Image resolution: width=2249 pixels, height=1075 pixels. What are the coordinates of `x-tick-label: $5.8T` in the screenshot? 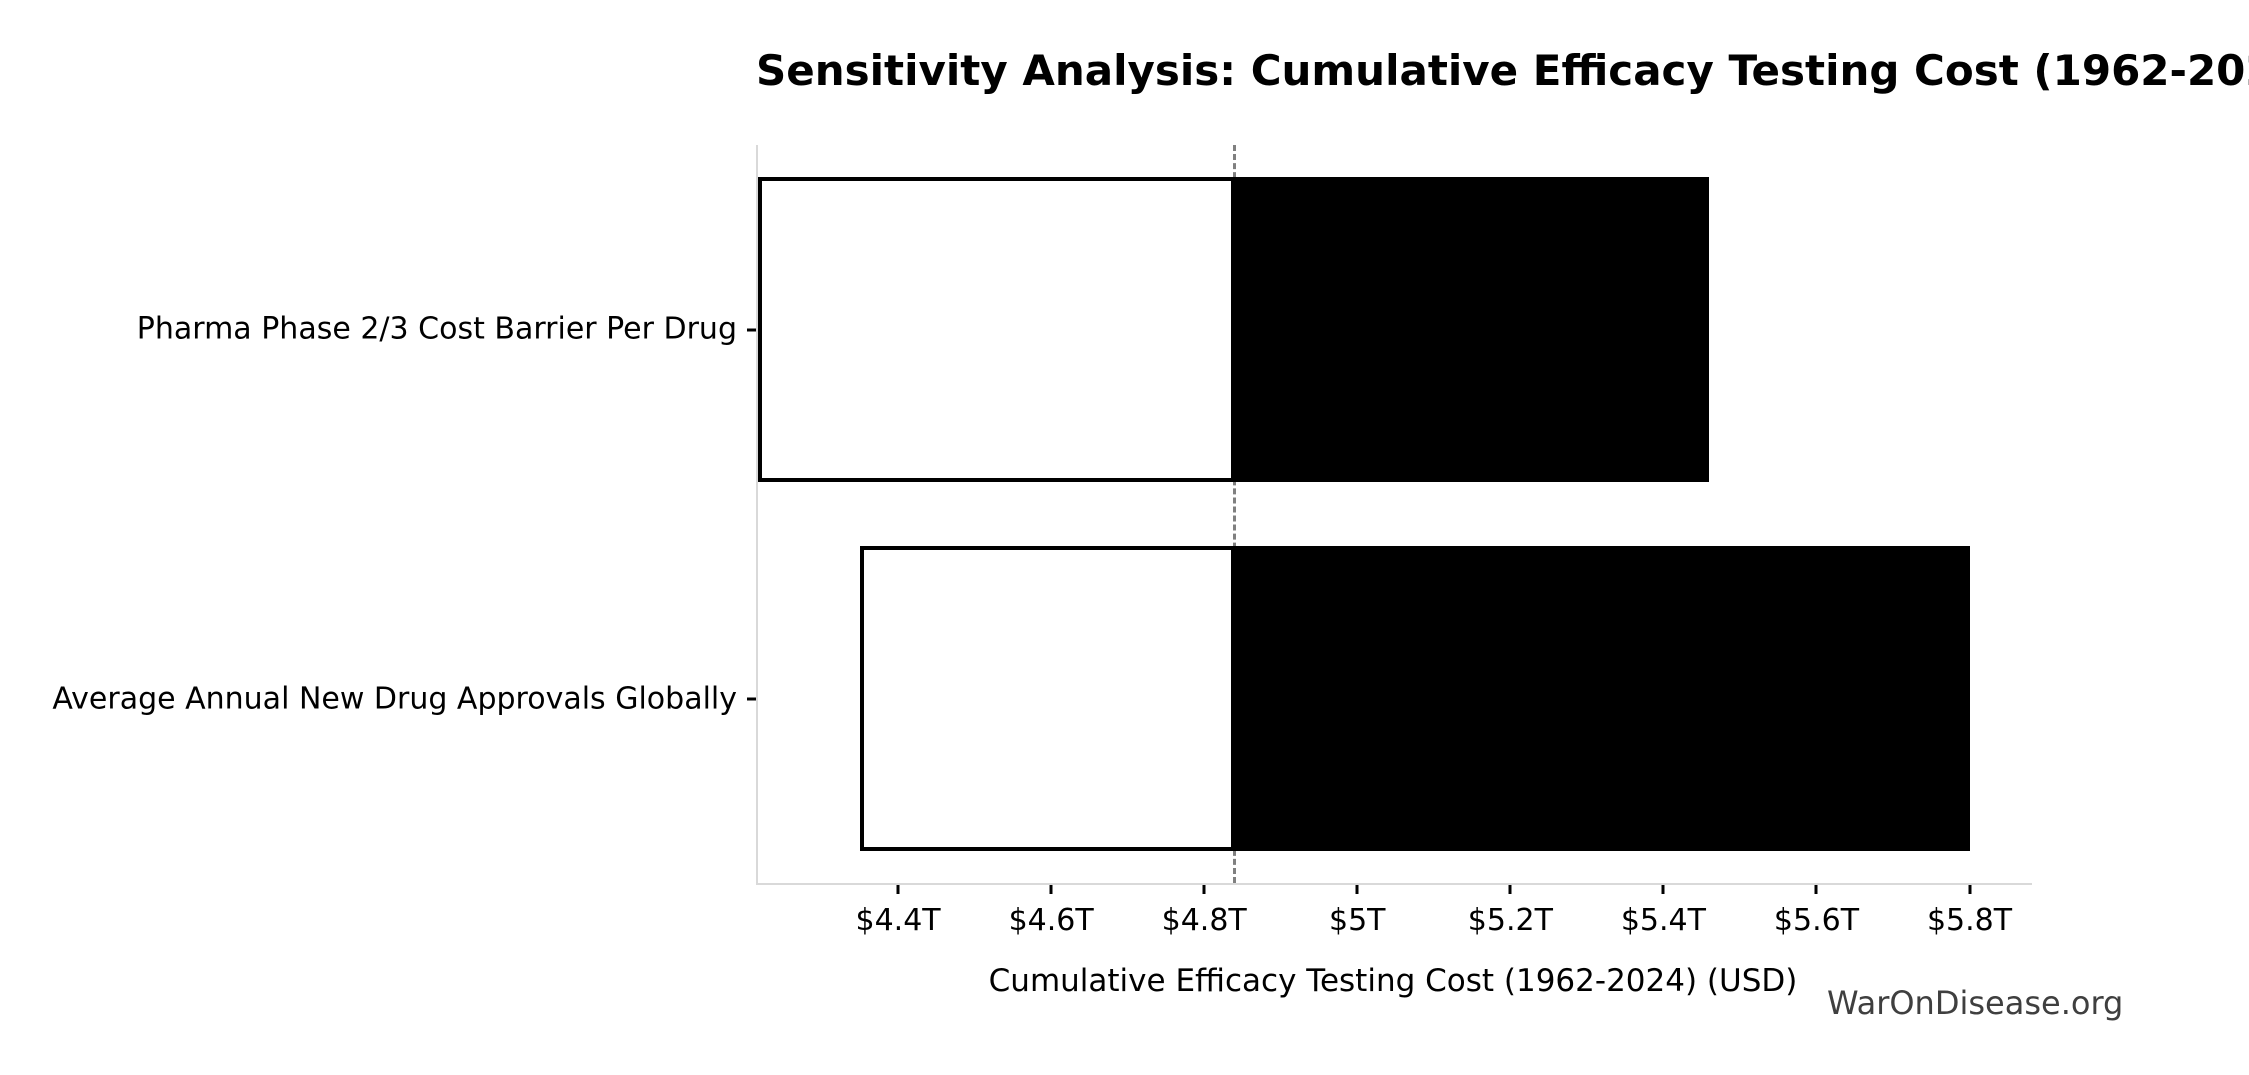 It's located at (1969, 920).